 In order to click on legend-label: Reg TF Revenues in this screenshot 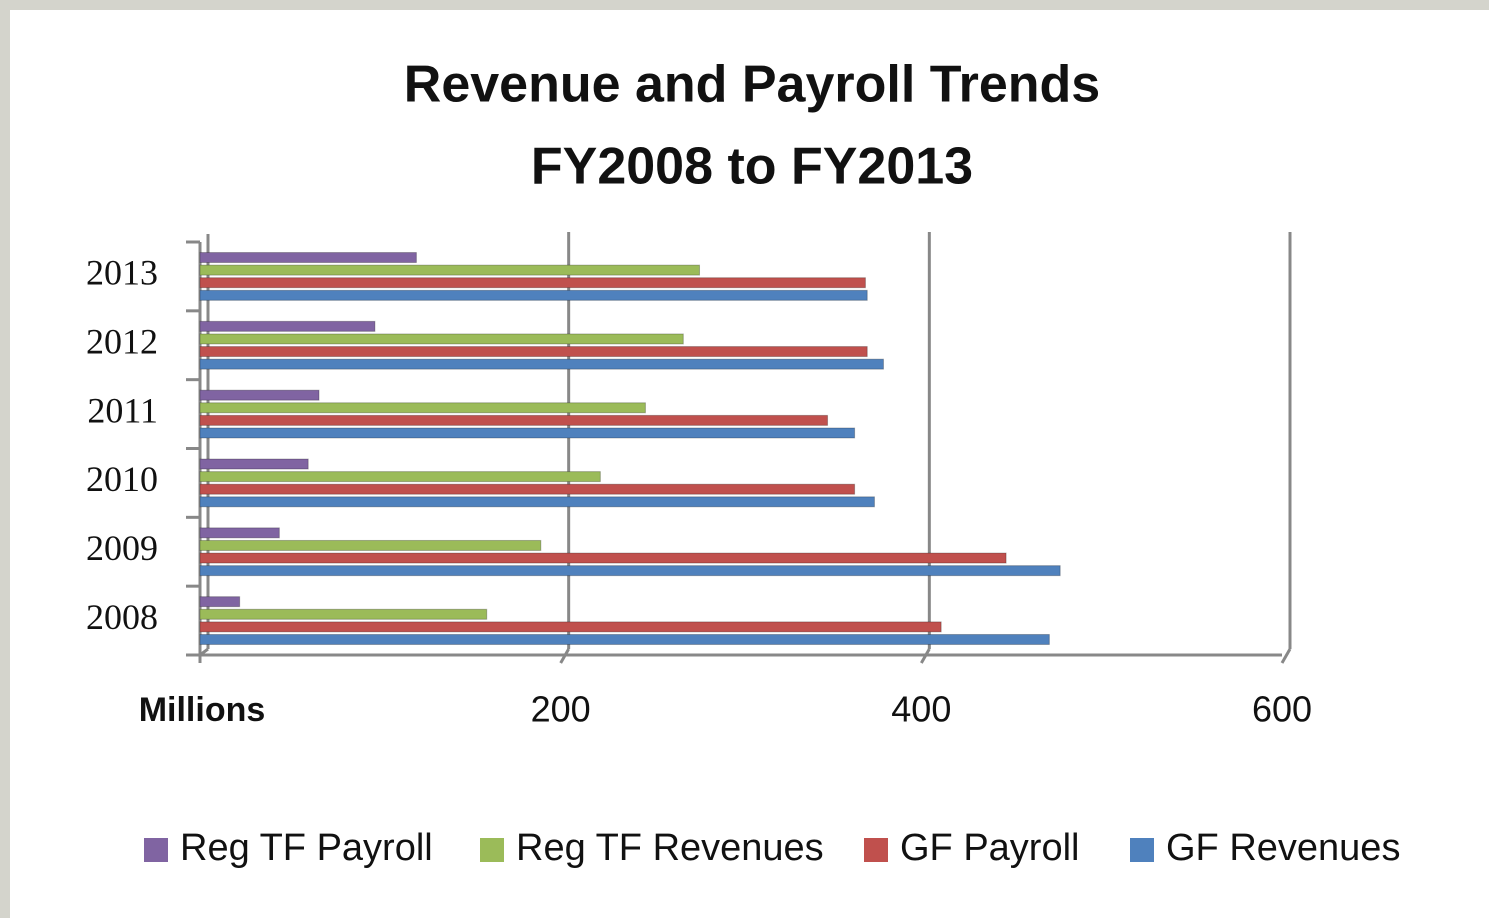, I will do `click(670, 848)`.